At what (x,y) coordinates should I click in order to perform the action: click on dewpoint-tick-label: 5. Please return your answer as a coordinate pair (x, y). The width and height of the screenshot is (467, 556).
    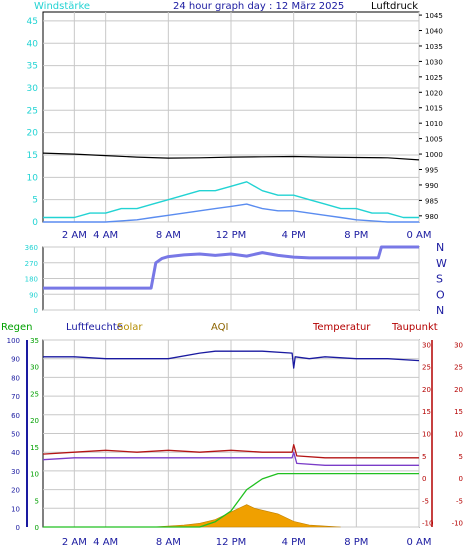
    Looking at the image, I should click on (461, 457).